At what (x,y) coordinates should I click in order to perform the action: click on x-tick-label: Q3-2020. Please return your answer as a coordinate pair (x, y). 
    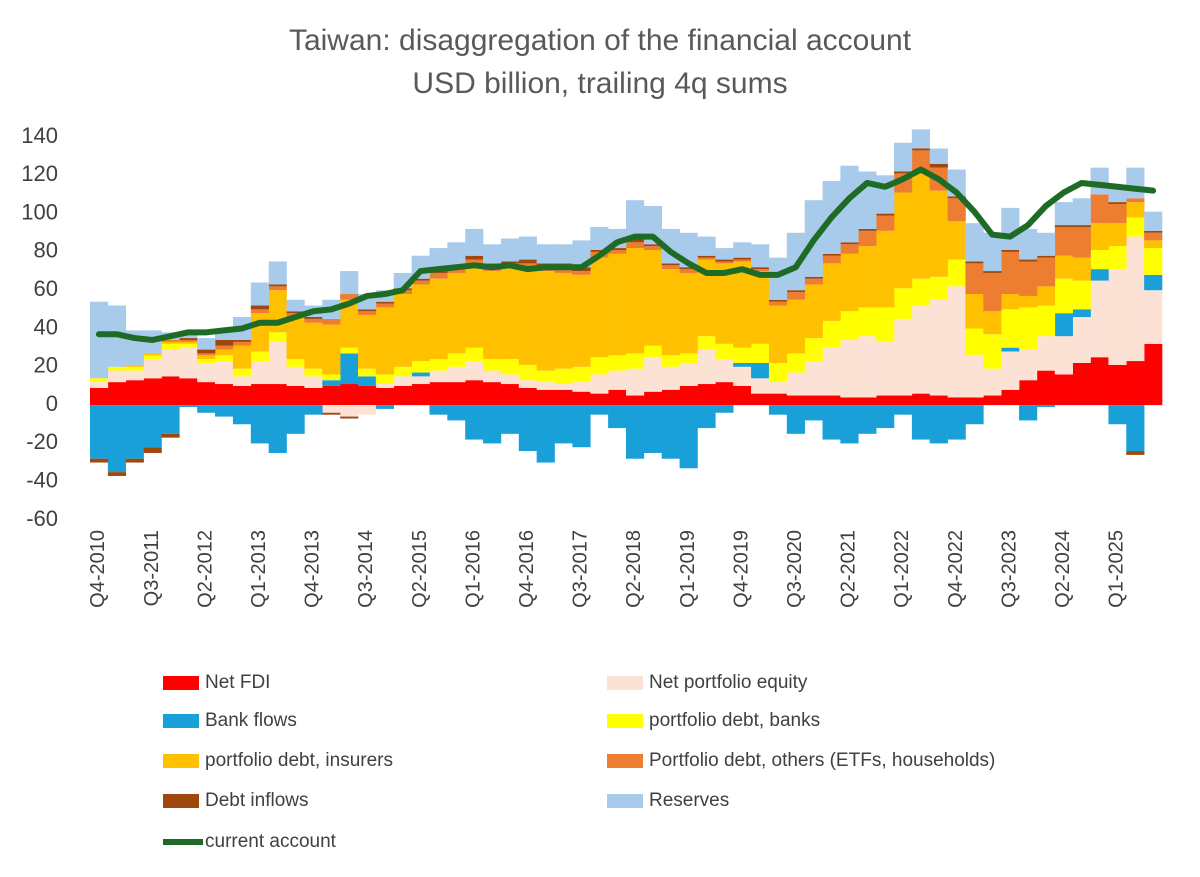
    Looking at the image, I should click on (795, 569).